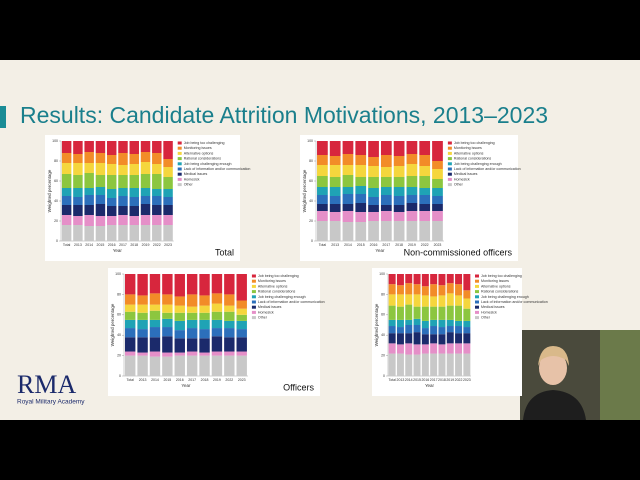 Image resolution: width=640 pixels, height=480 pixels. I want to click on x-tick-label: 2023, so click(467, 380).